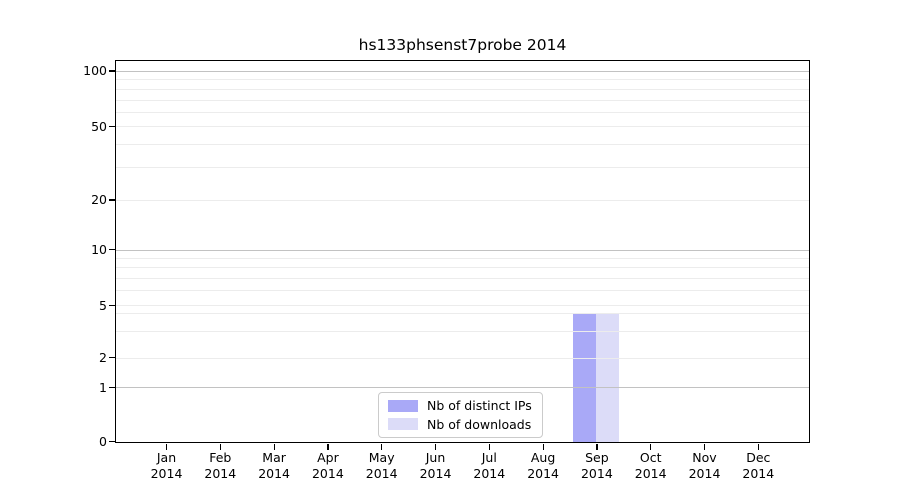 This screenshot has height=500, width=900. Describe the element at coordinates (585, 377) in the screenshot. I see `bar-nb-of-distinct-ips` at that location.